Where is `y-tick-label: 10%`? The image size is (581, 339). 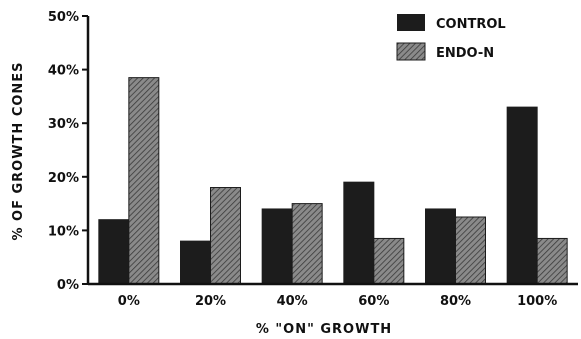 y-tick-label: 10% is located at coordinates (63, 231).